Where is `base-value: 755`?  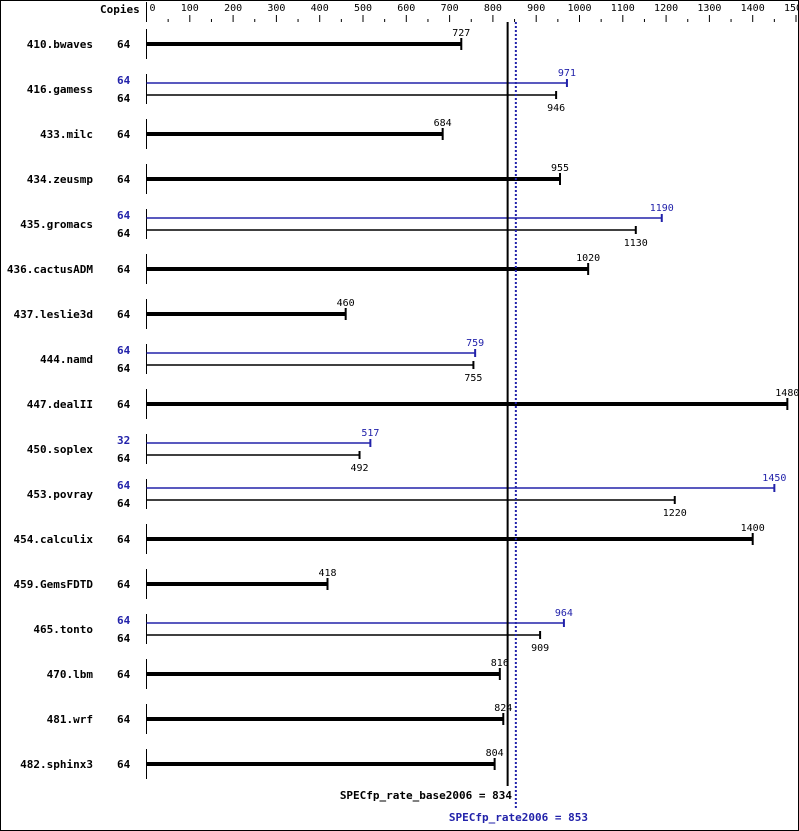
base-value: 755 is located at coordinates (473, 378).